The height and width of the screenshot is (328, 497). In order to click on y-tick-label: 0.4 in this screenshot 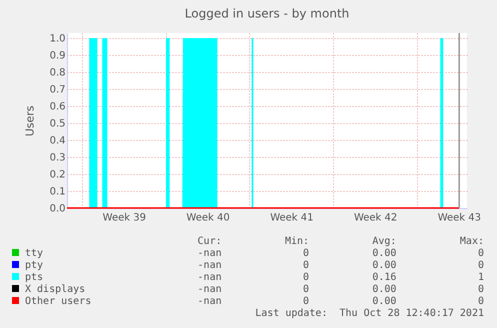, I will do `click(58, 141)`.